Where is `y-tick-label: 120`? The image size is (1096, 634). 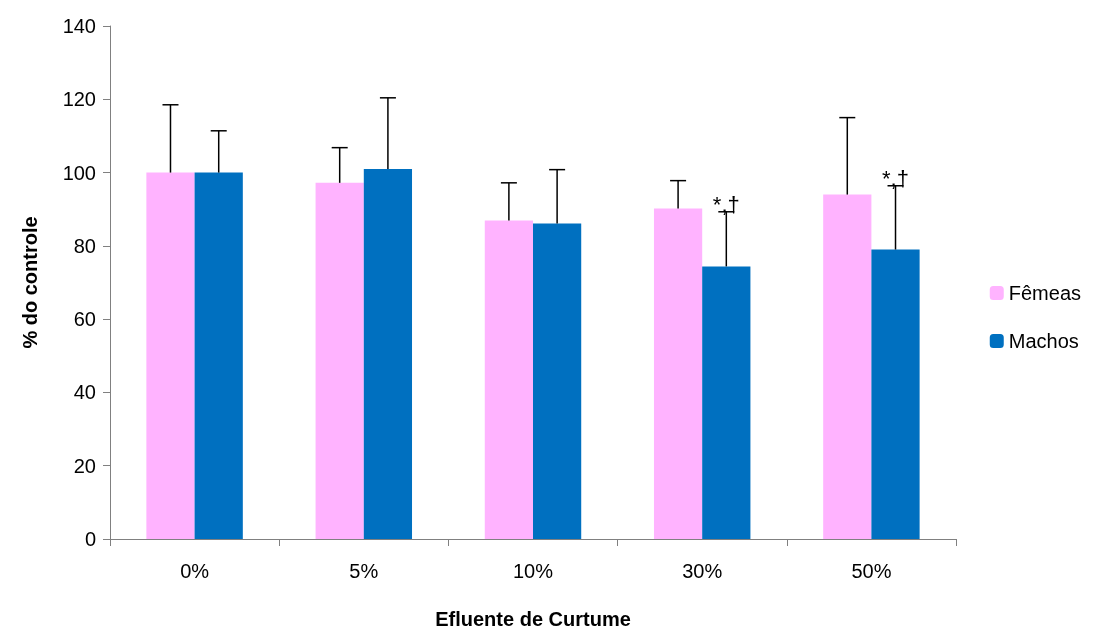
y-tick-label: 120 is located at coordinates (79, 99).